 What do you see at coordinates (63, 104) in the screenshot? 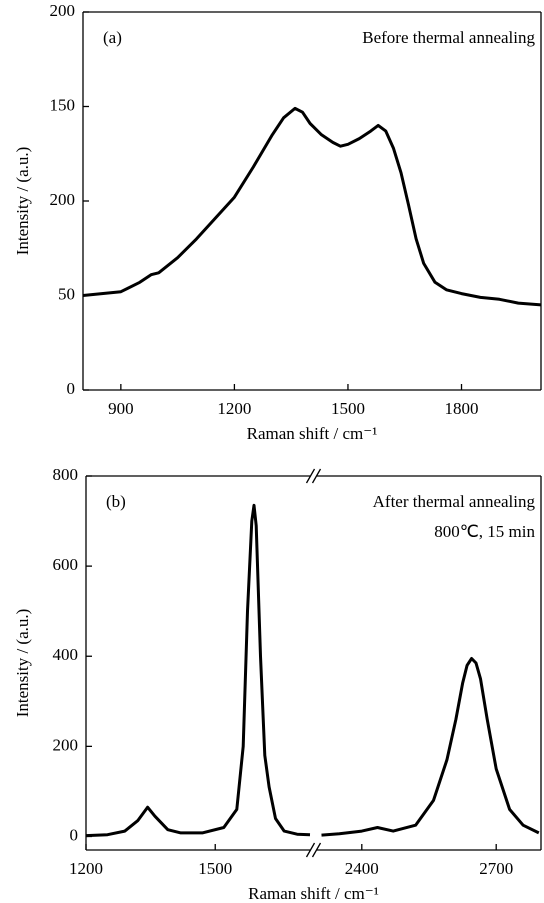
I see `y-tick-label: 150` at bounding box center [63, 104].